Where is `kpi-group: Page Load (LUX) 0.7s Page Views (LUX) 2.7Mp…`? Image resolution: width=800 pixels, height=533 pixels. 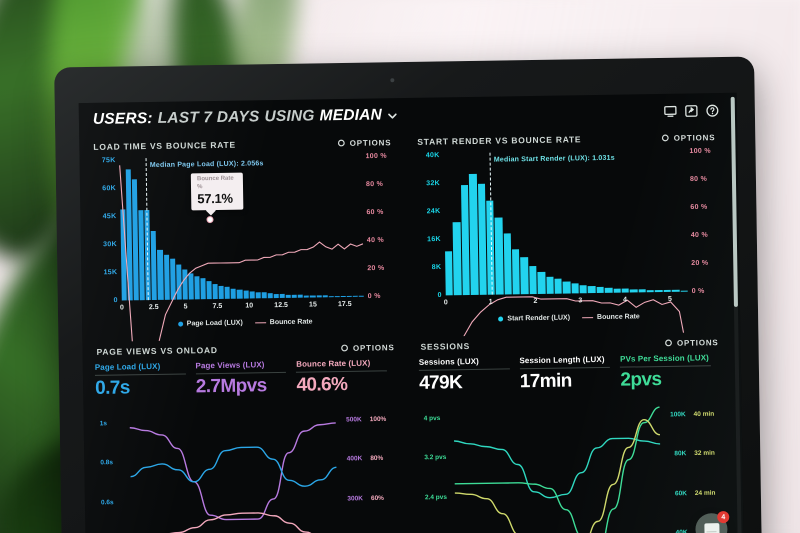 kpi-group: Page Load (LUX) 0.7s Page Views (LUX) 2.7Mp… is located at coordinates (246, 378).